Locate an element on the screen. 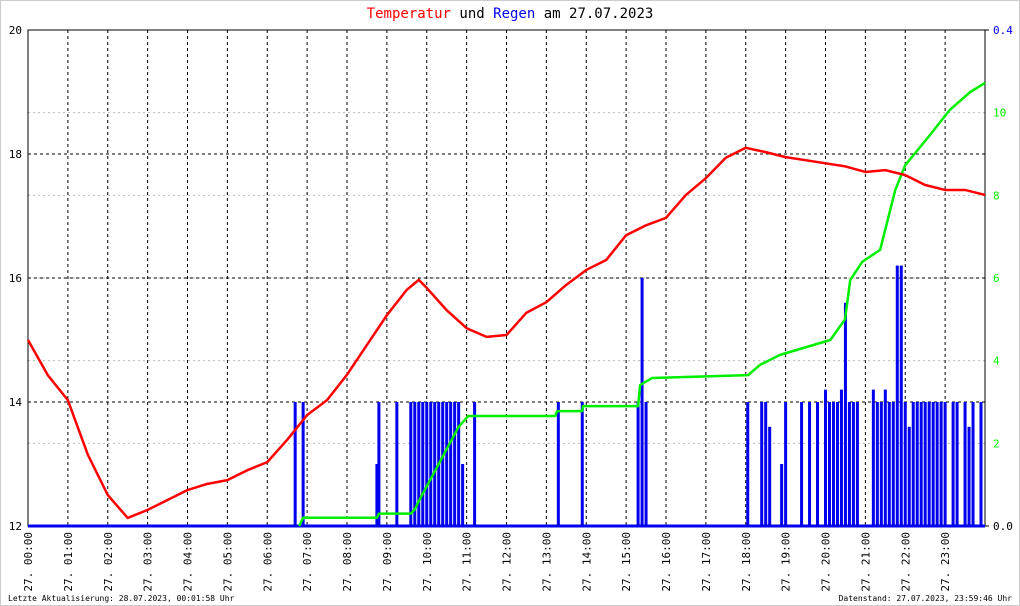 The width and height of the screenshot is (1020, 606). x-tick-label: 27. 04:00 is located at coordinates (188, 562).